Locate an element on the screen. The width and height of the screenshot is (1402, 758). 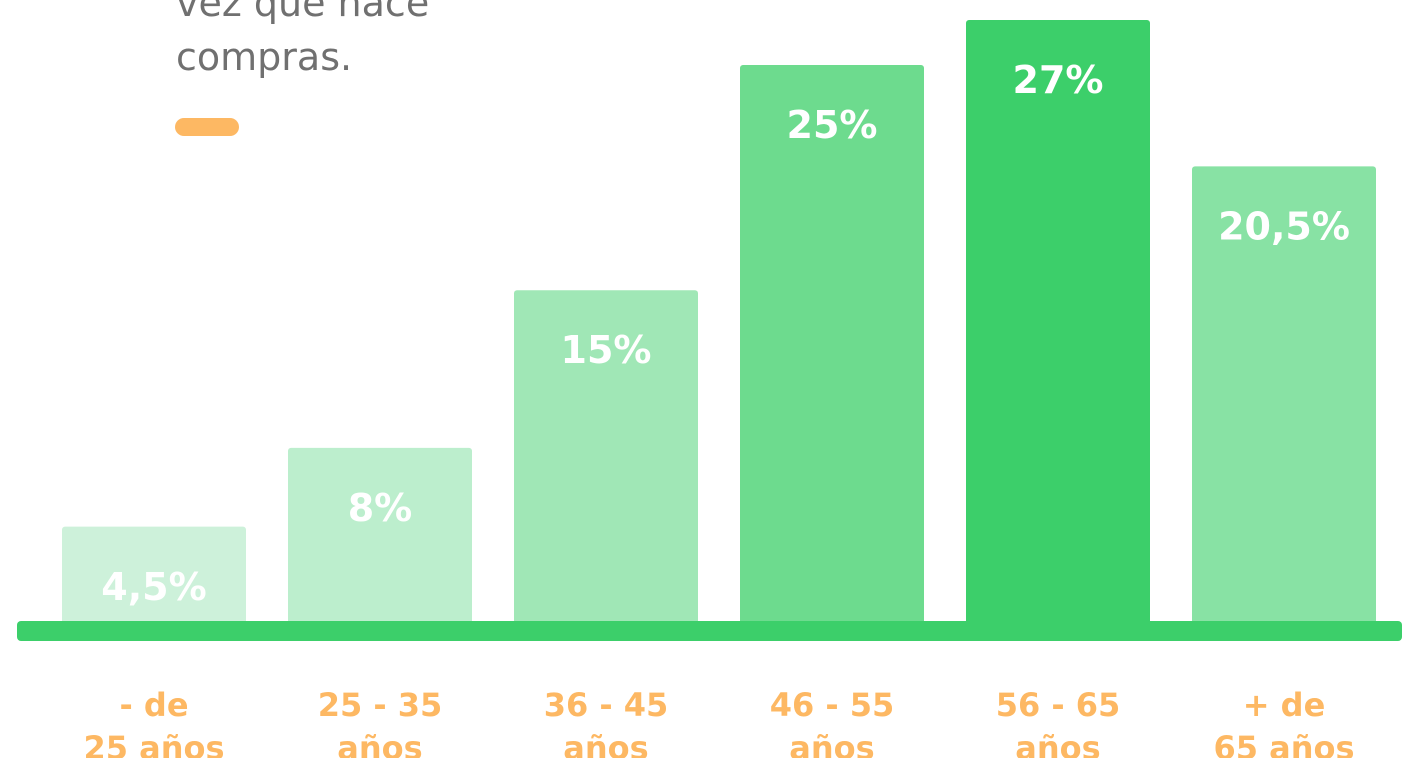
category-label-line: 36 - 45 is located at coordinates (606, 705).